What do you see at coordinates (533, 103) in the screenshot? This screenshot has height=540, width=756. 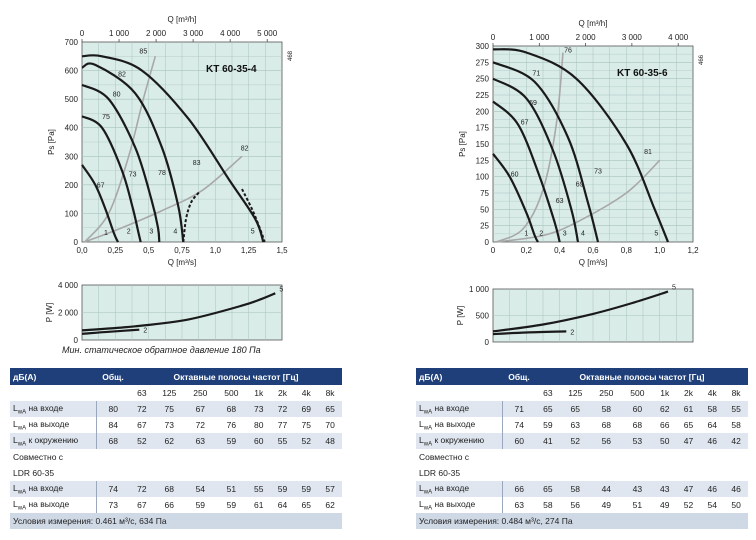 I see `curve-label: 69` at bounding box center [533, 103].